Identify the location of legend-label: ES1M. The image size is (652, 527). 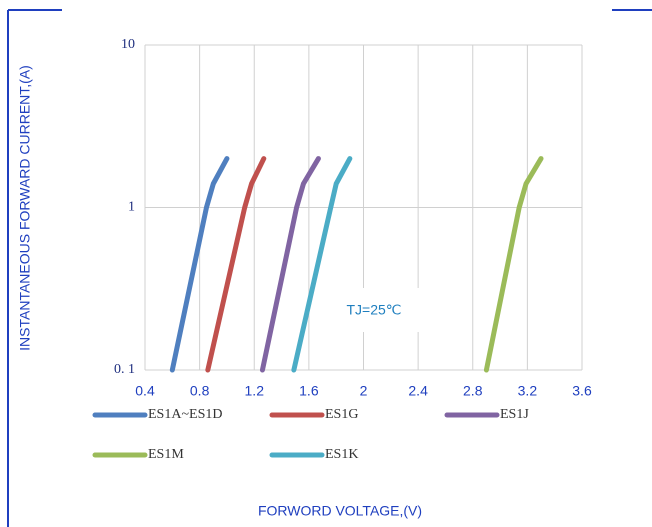
(166, 454).